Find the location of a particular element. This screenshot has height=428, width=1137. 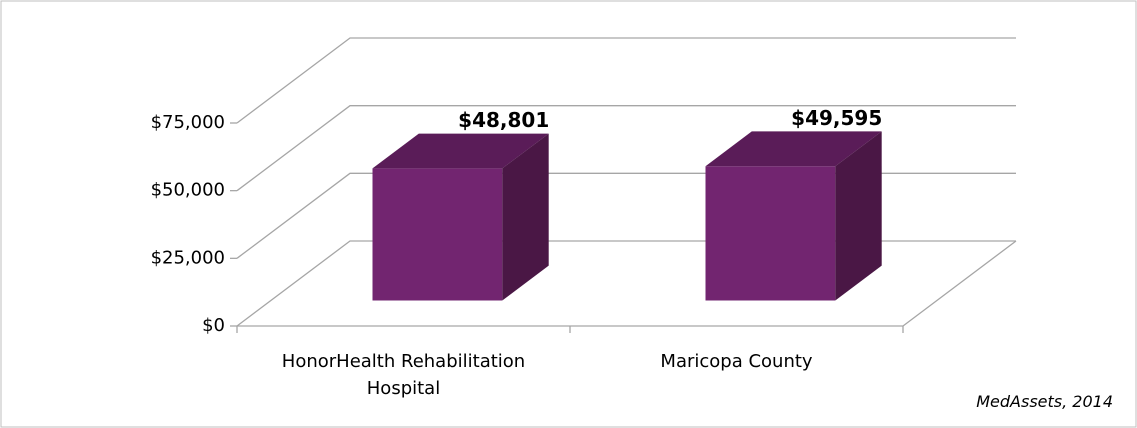

source-note: MedAssets, 2014 is located at coordinates (1044, 401).